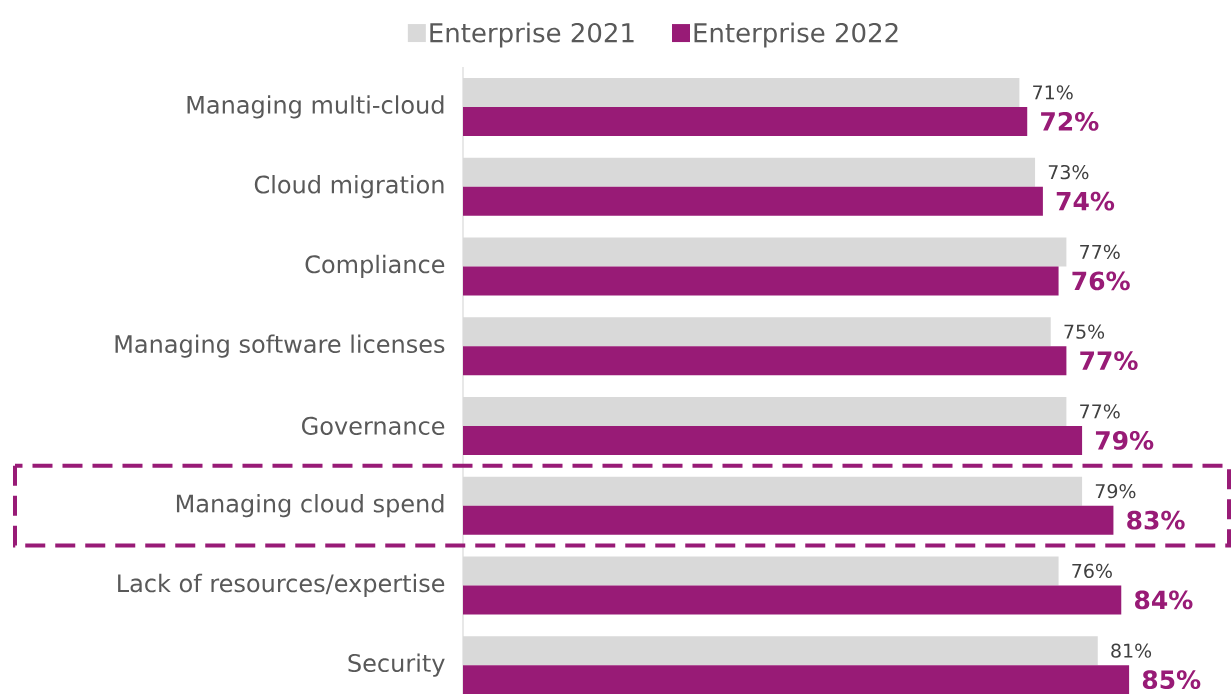 The image size is (1231, 694). I want to click on legend-label: Enterprise 2021, so click(532, 35).